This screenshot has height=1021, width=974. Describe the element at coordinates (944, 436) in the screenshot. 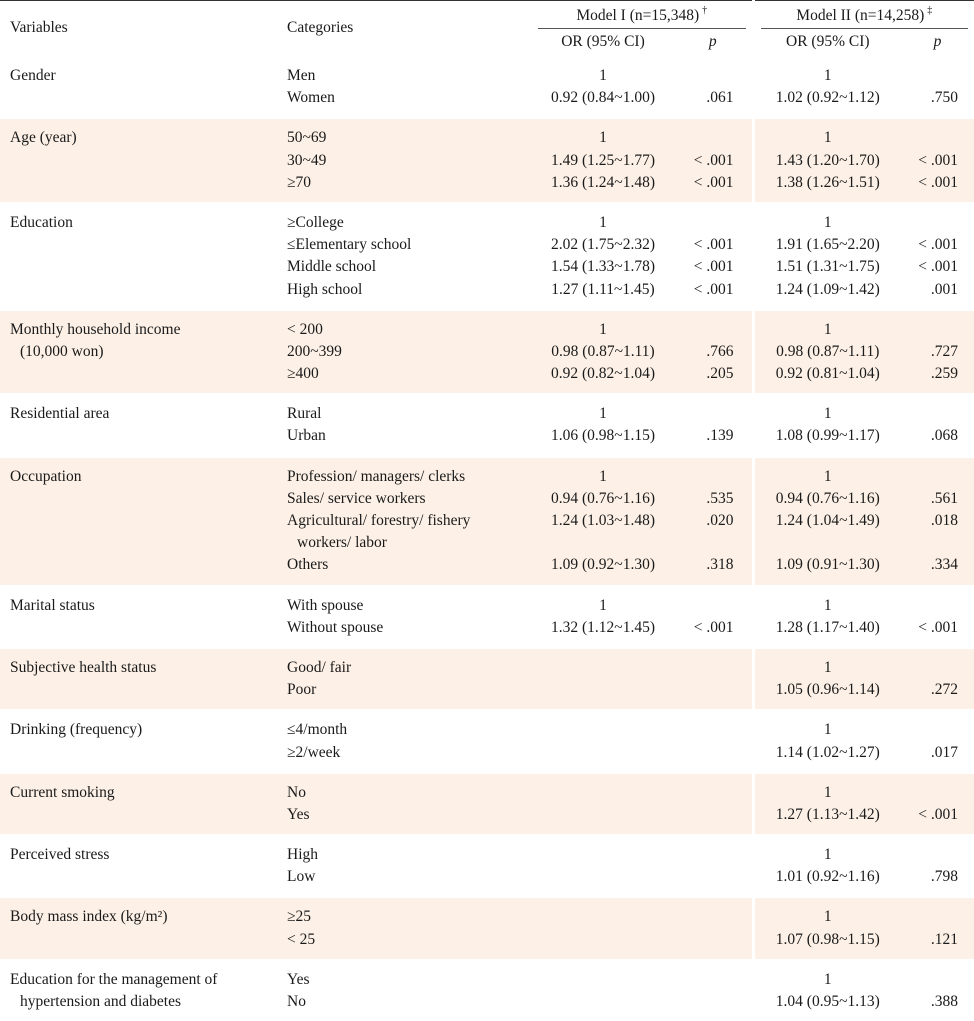

I see `model-2-p-cell-line: .068` at that location.